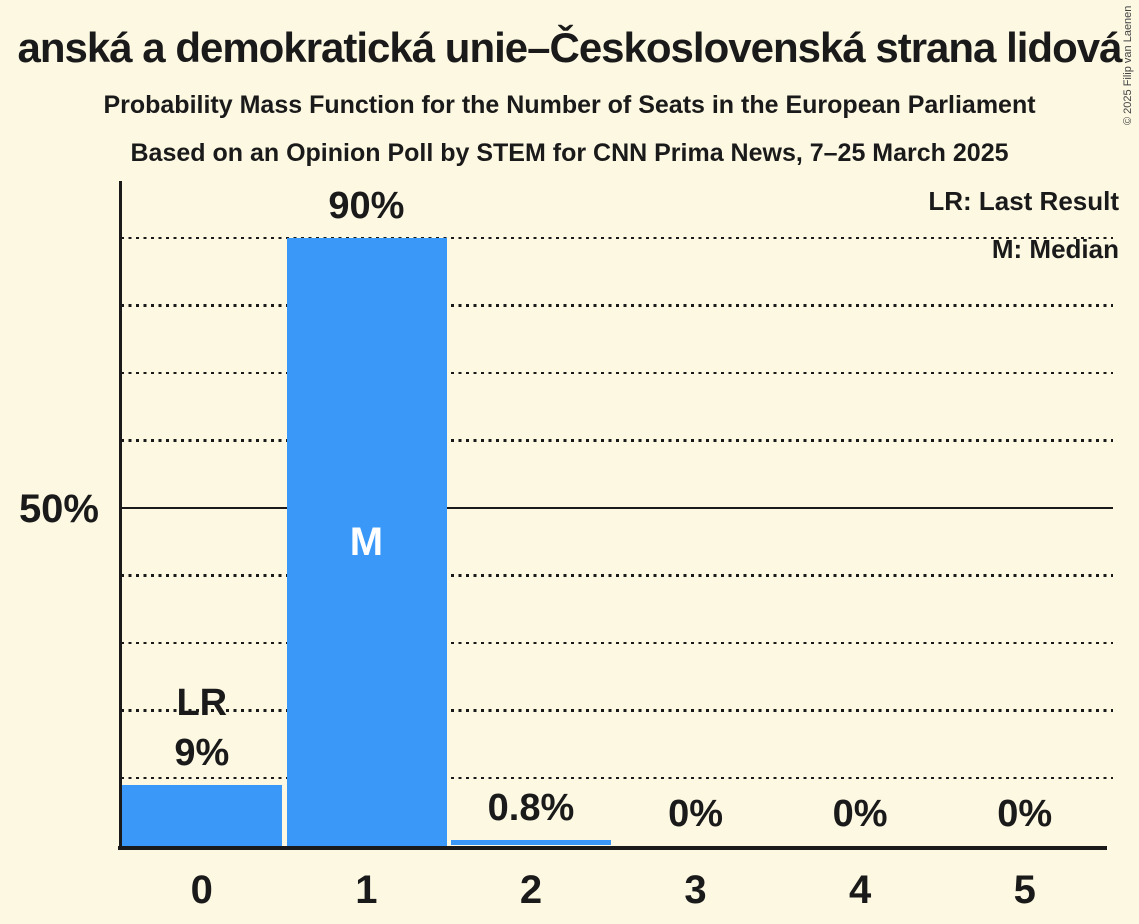 The width and height of the screenshot is (1139, 924). Describe the element at coordinates (366, 206) in the screenshot. I see `value-label-seats-1: 90%` at that location.